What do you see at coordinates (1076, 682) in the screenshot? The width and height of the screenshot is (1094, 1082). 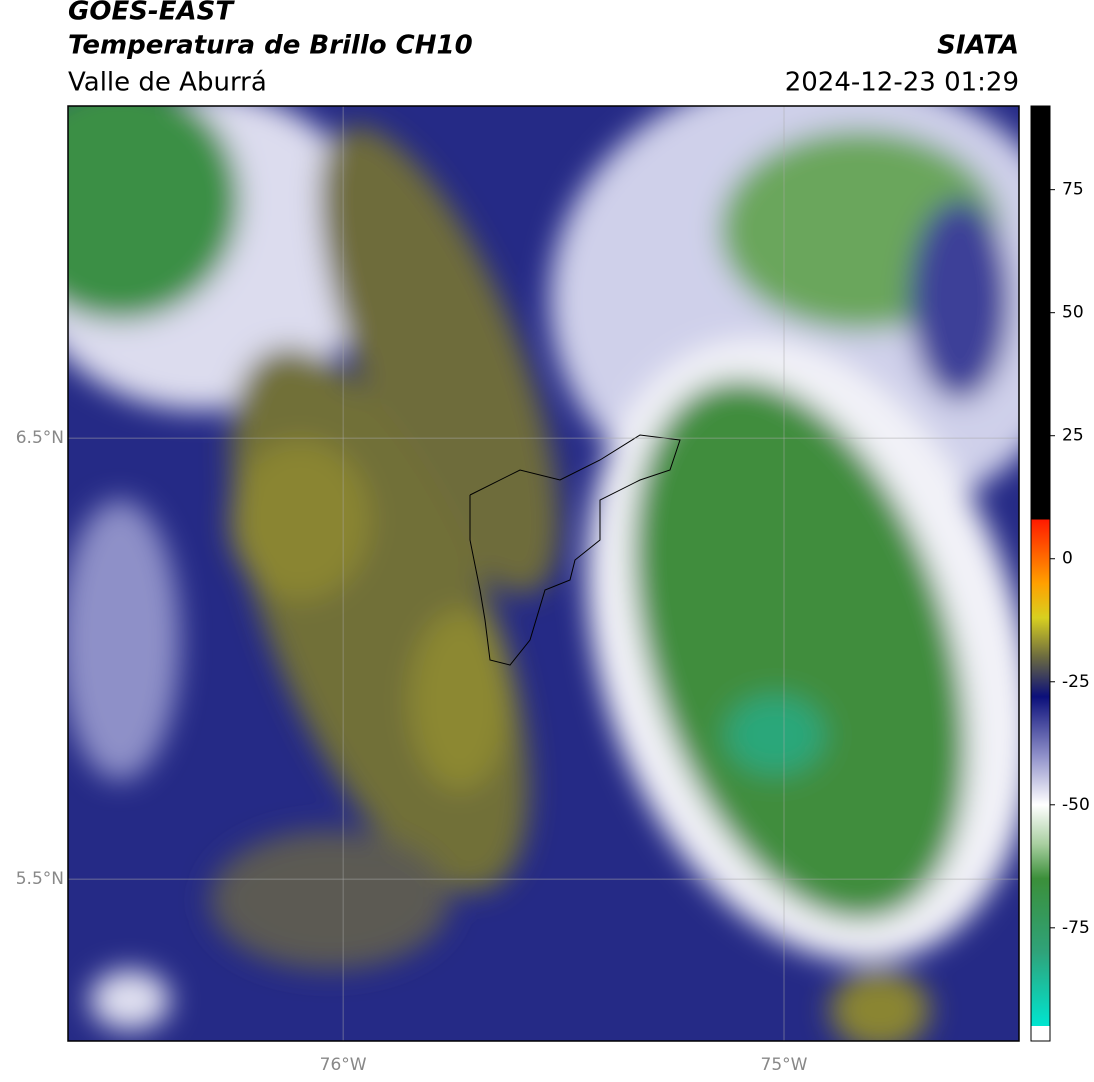 I see `colorbar-tick-label: -25` at bounding box center [1076, 682].